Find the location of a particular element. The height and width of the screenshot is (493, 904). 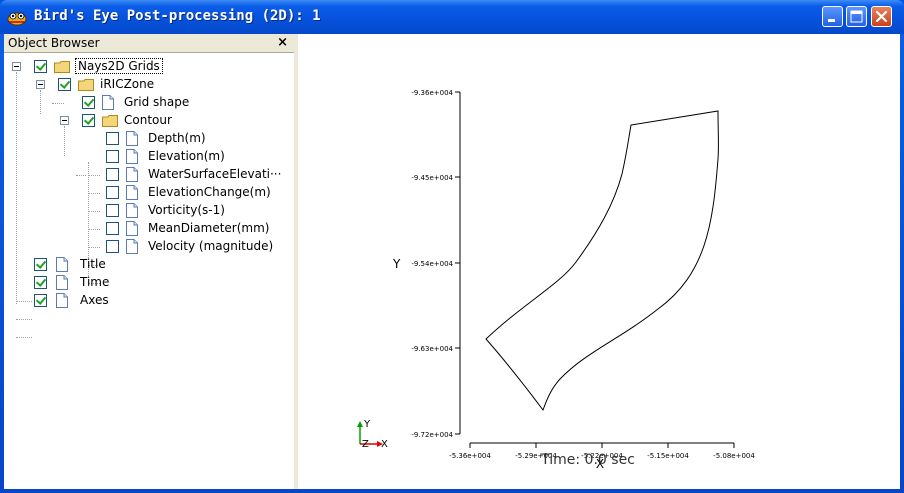

tree-node-axes: Axes is located at coordinates (149, 301).